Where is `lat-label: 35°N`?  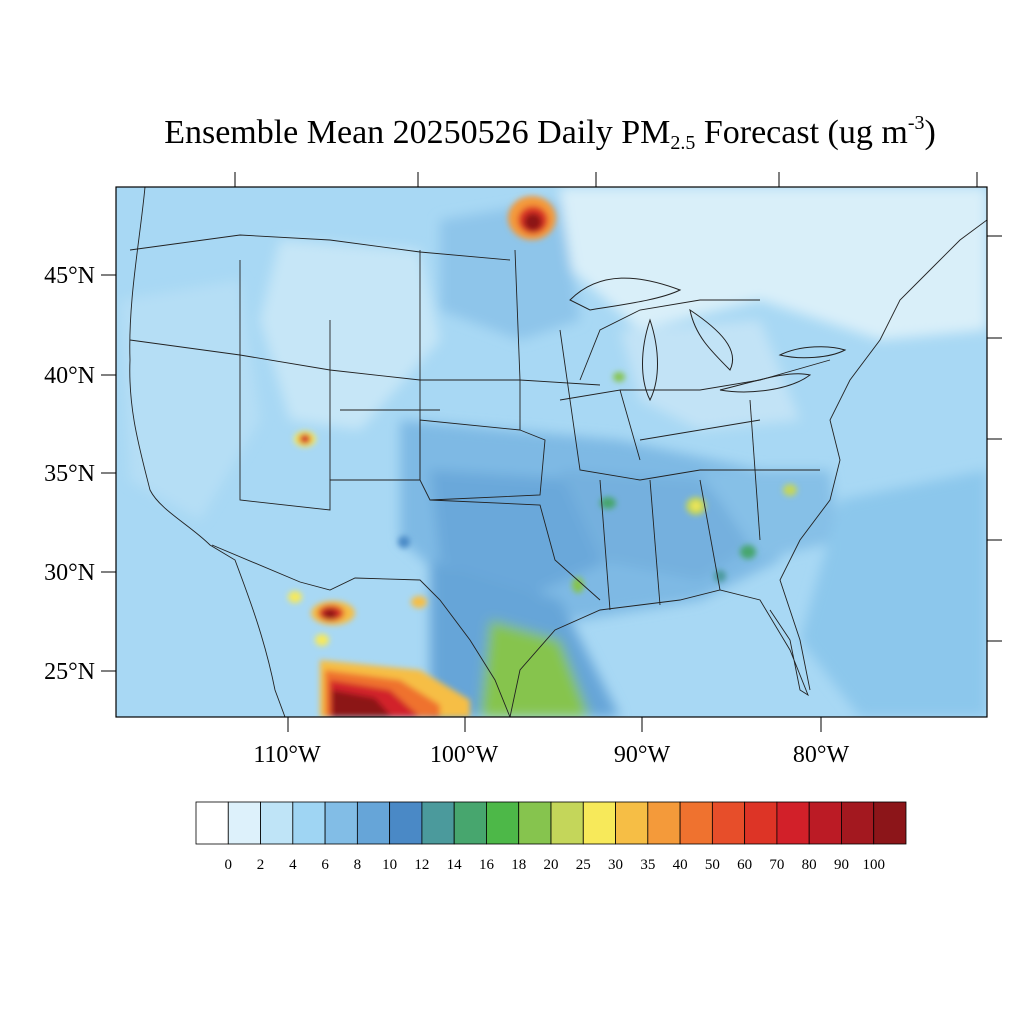 lat-label: 35°N is located at coordinates (69, 474).